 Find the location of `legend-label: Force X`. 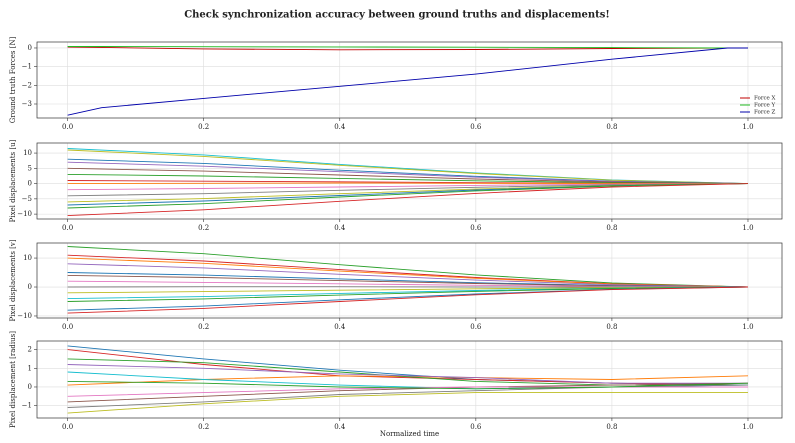

legend-label: Force X is located at coordinates (765, 99).